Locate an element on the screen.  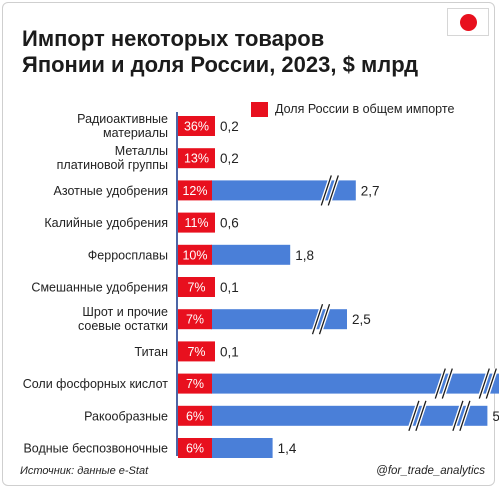
category-label: платиновой группы is located at coordinates (112, 165).